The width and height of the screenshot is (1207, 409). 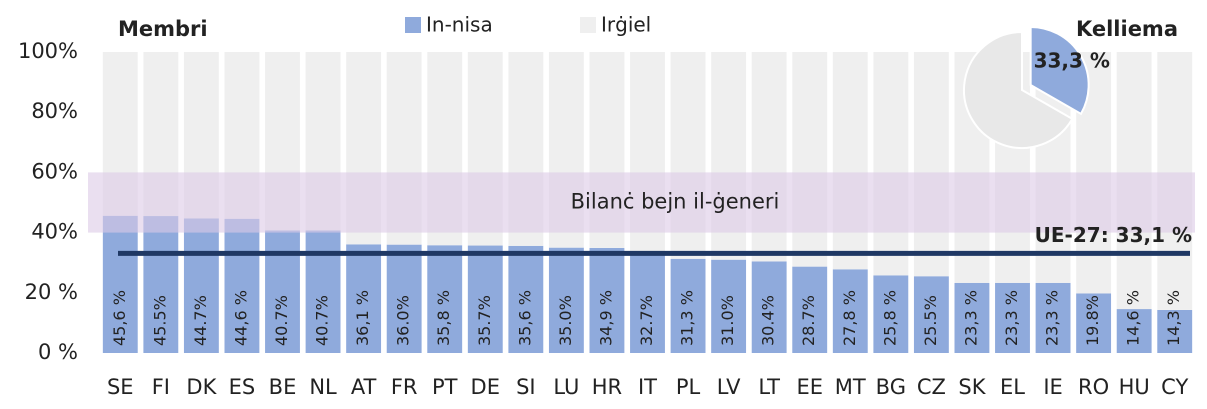 I want to click on x-tick-label: IE, so click(x=1052, y=387).